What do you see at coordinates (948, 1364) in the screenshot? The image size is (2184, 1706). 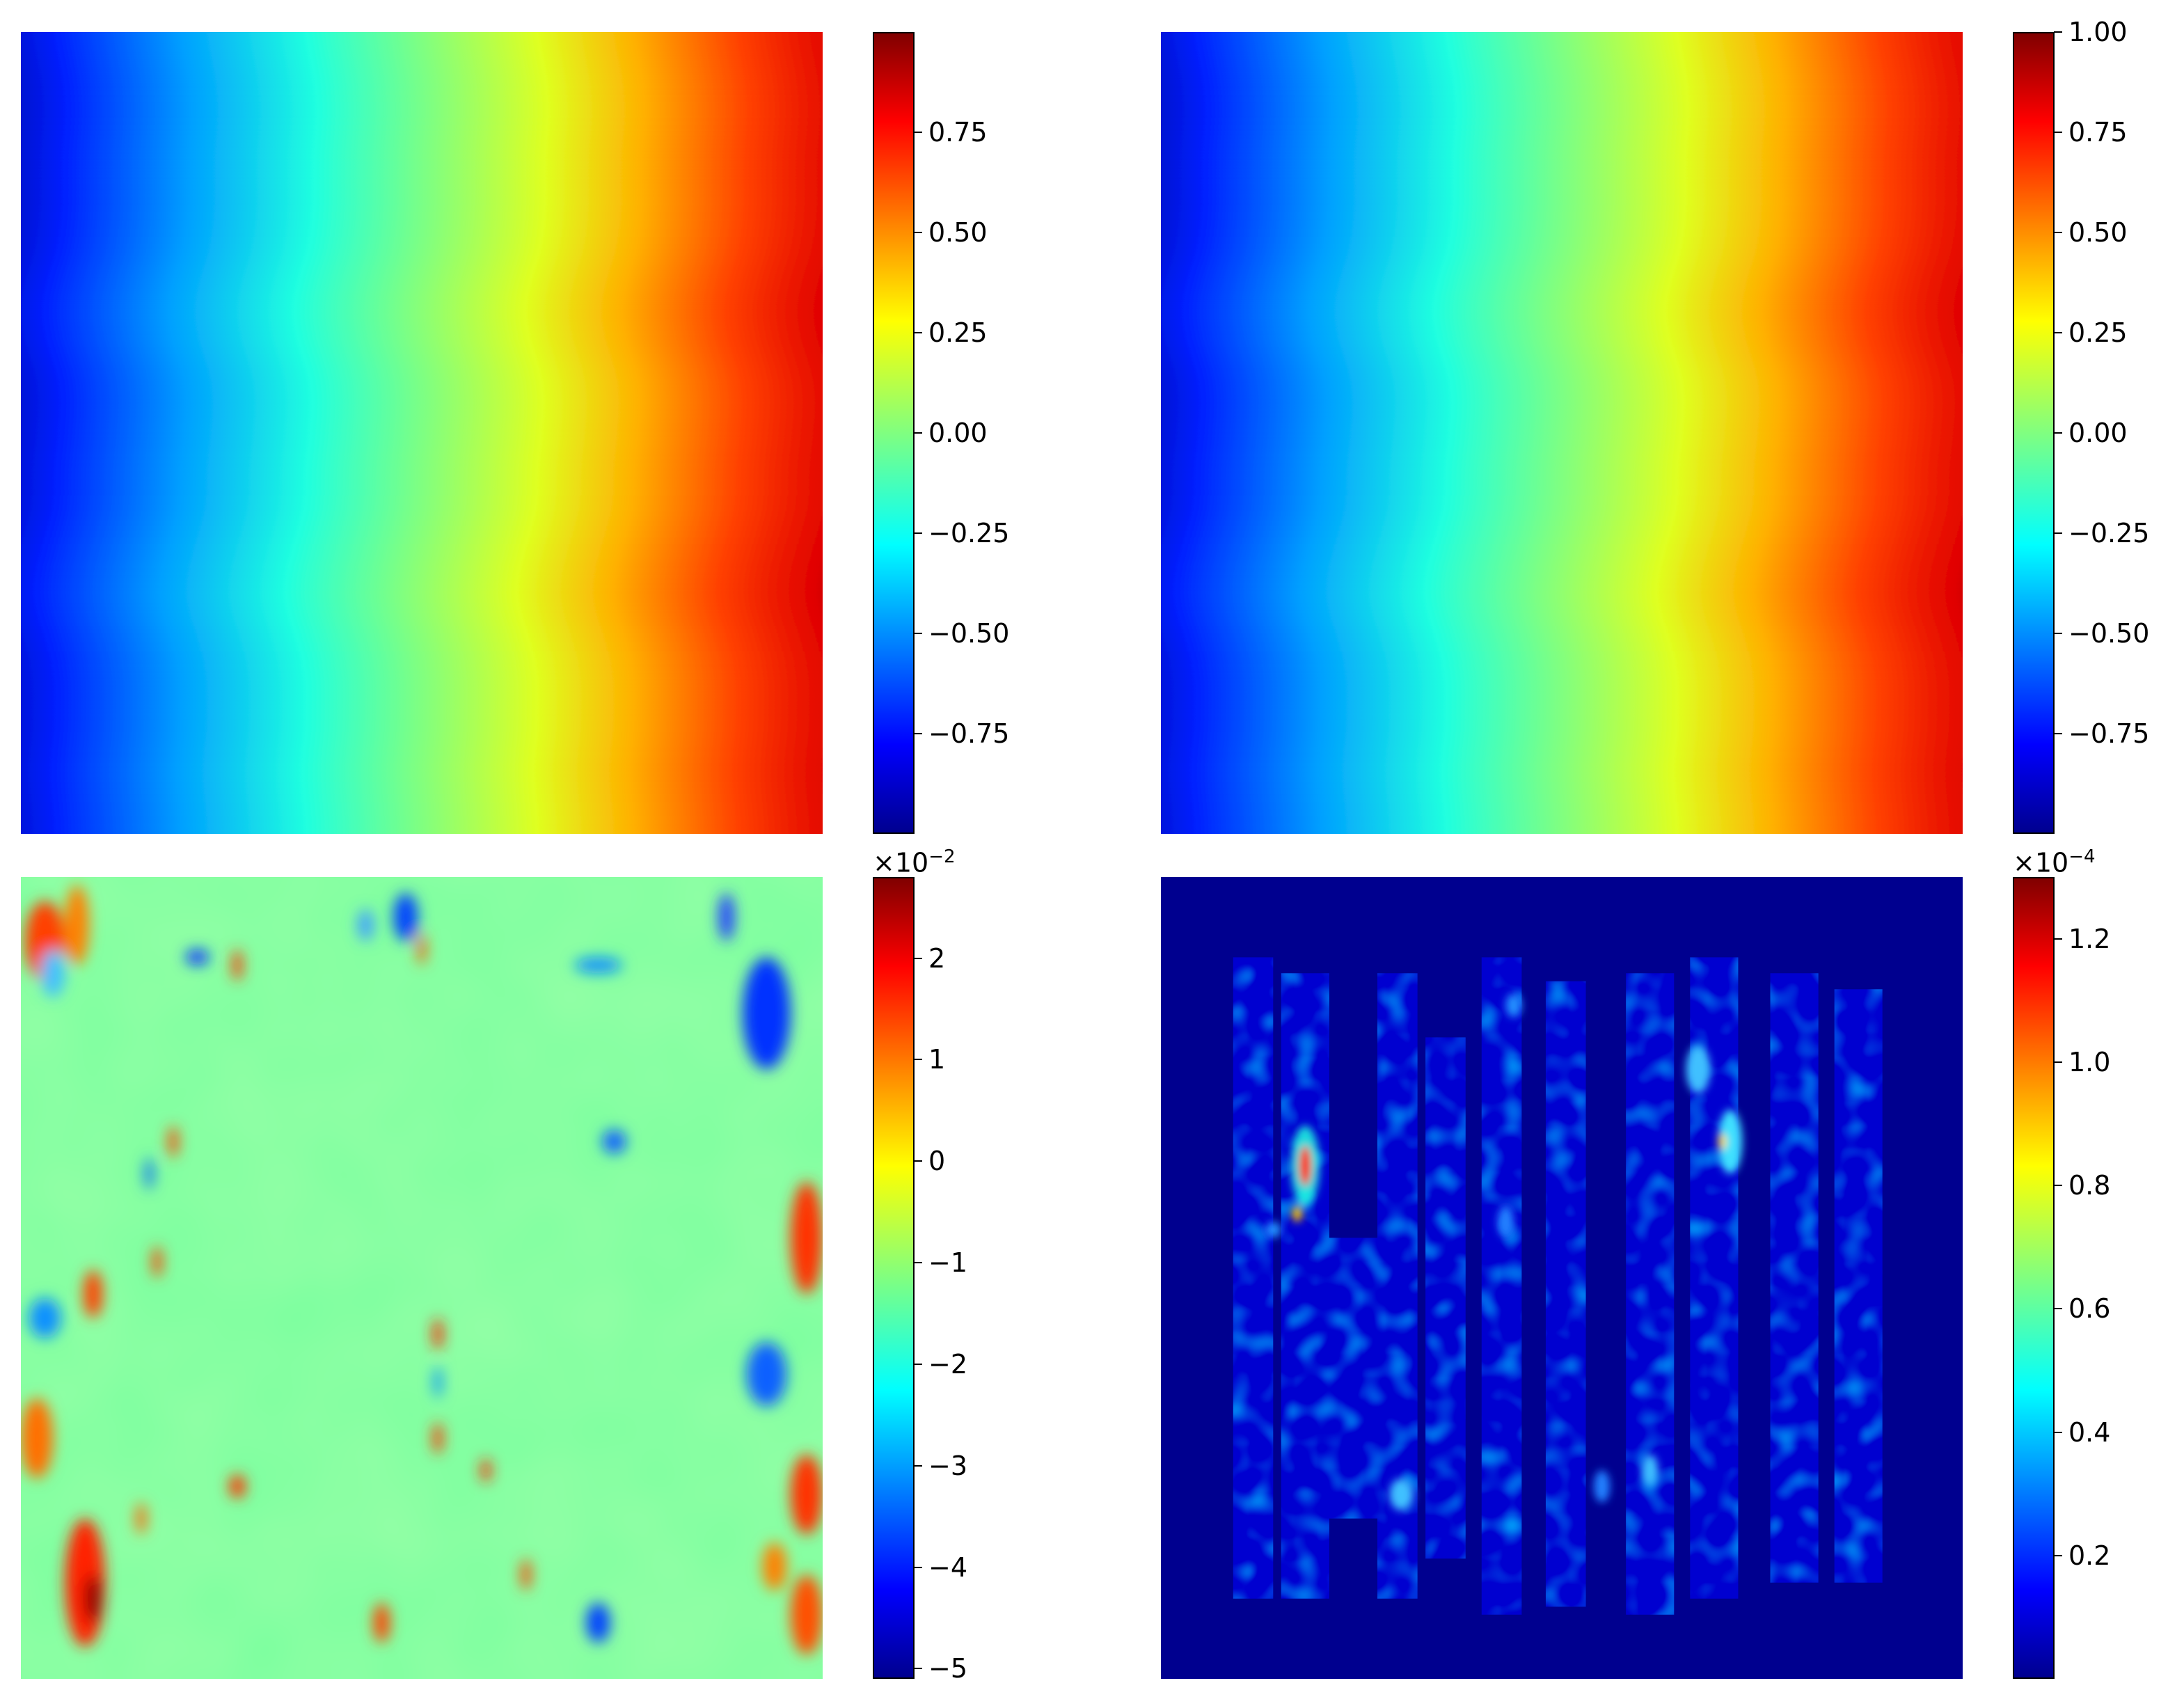 I see `colorbar-tick-label: −2` at bounding box center [948, 1364].